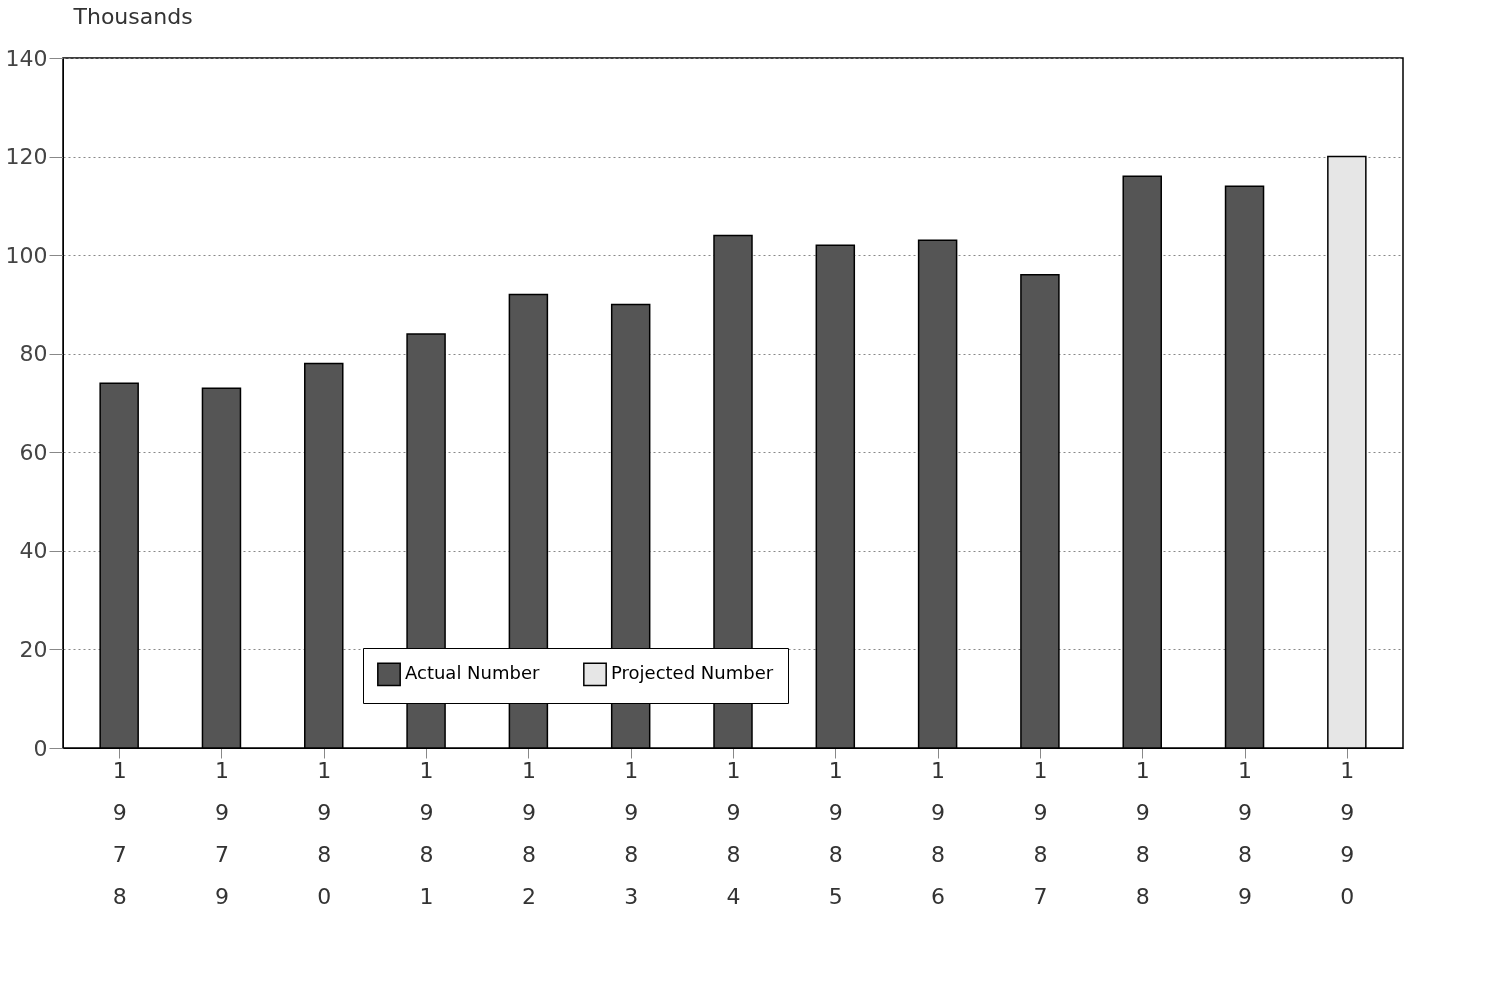 This screenshot has width=1491, height=985. What do you see at coordinates (426, 833) in the screenshot?
I see `x-tick-label: 1981` at bounding box center [426, 833].